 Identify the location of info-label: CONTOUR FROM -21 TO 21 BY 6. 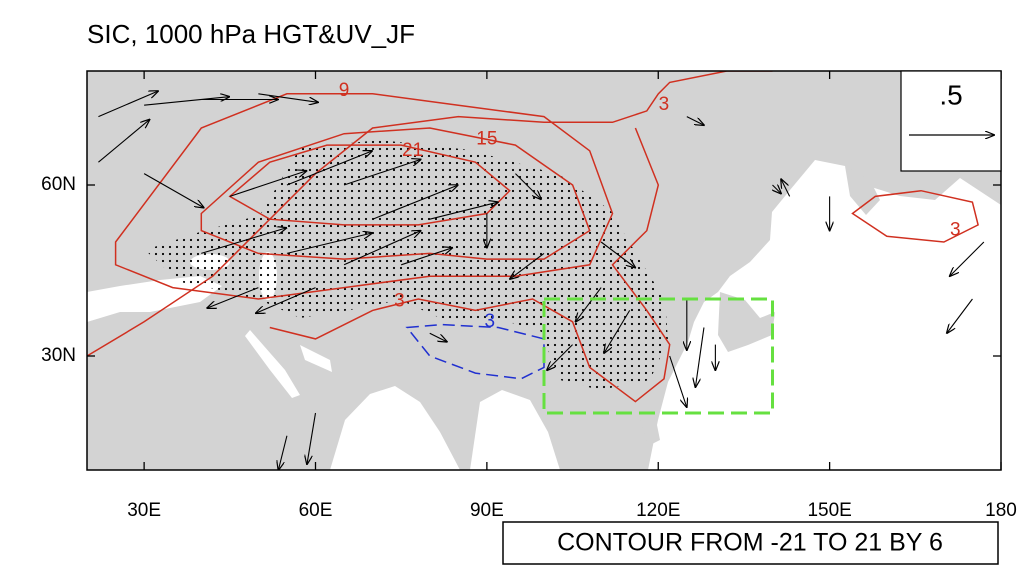
(750, 543).